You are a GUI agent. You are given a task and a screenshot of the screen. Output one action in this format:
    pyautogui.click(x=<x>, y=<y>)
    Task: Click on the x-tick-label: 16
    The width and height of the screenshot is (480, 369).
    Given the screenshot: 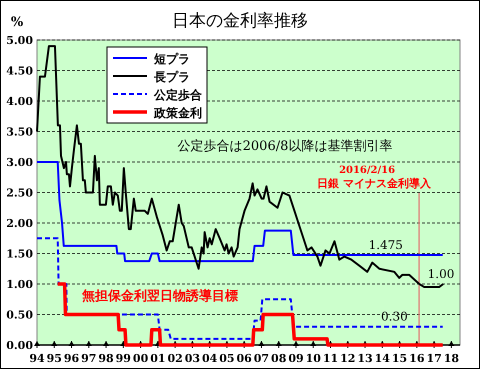 What is the action you would take?
    pyautogui.click(x=417, y=358)
    